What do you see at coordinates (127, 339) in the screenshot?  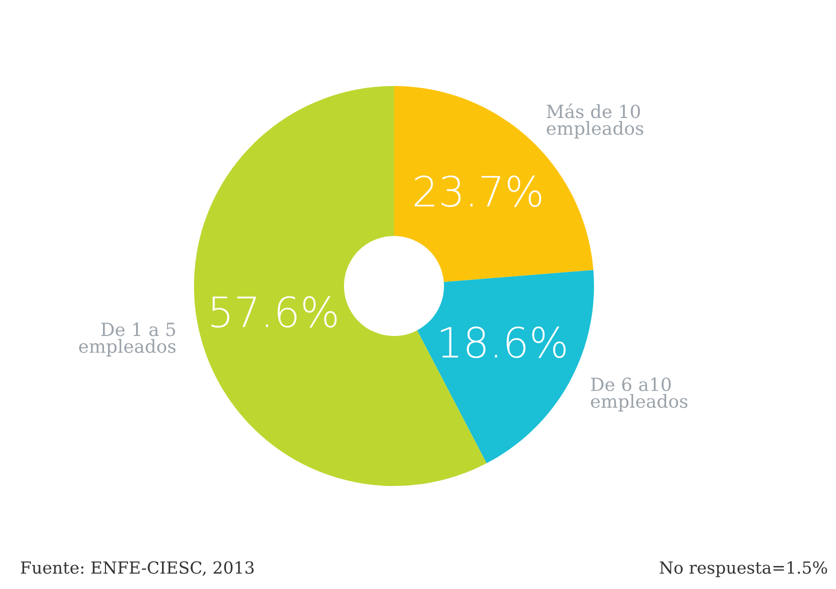 I see `slice-label: De 1 a 5 empleados` at bounding box center [127, 339].